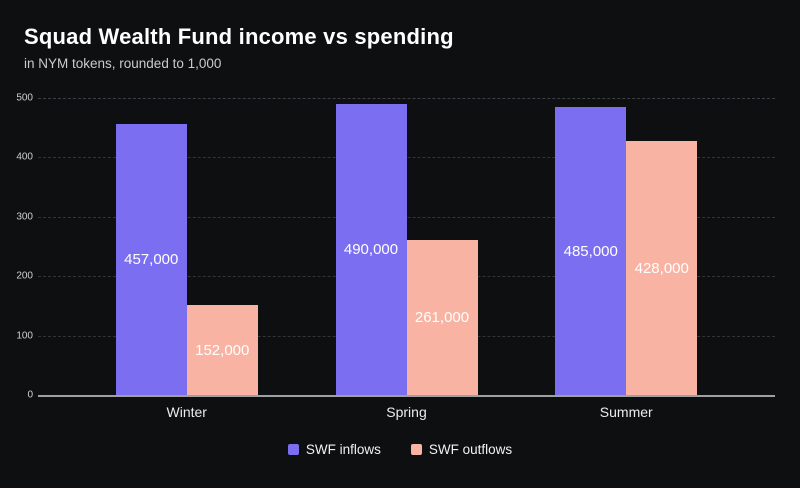 The image size is (800, 488). I want to click on swf-inflows-bar-summer: 485,000, so click(591, 251).